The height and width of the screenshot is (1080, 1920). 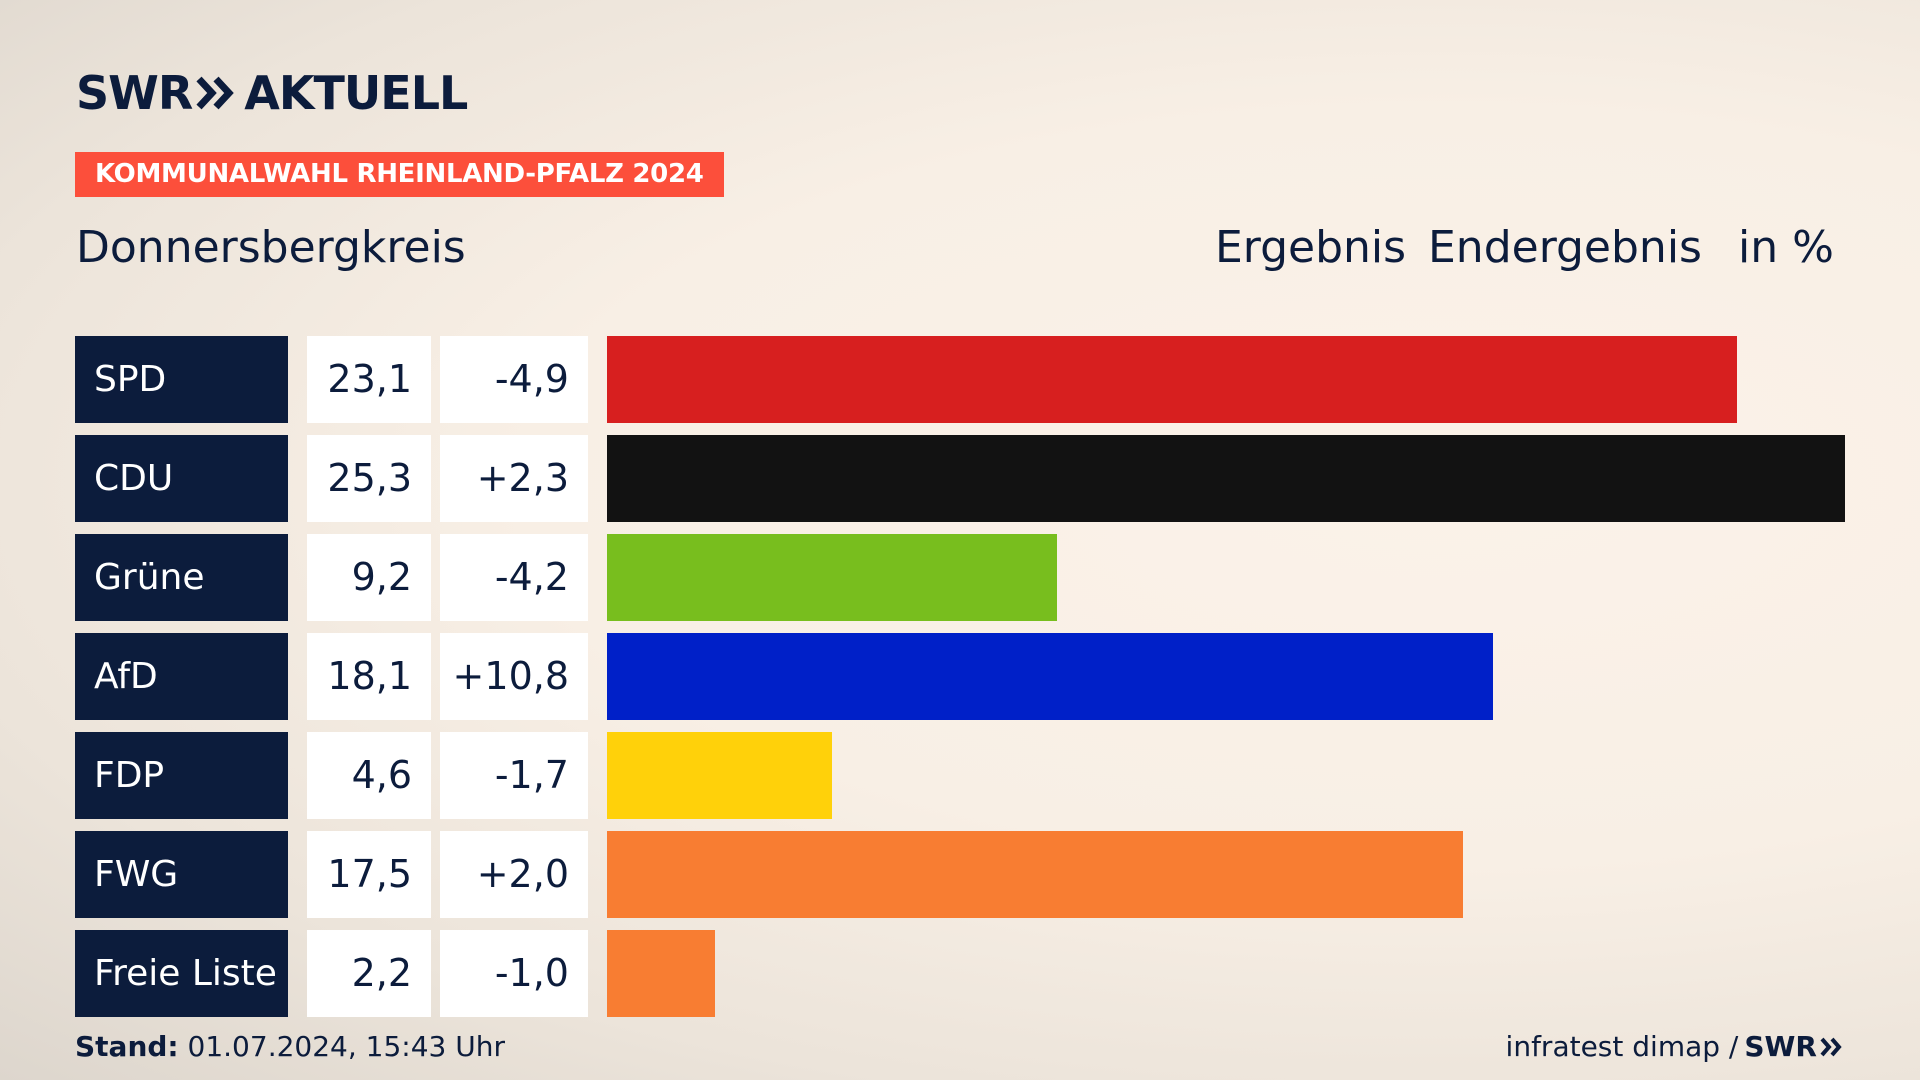 I want to click on vote-share-value: 2,2, so click(x=369, y=973).